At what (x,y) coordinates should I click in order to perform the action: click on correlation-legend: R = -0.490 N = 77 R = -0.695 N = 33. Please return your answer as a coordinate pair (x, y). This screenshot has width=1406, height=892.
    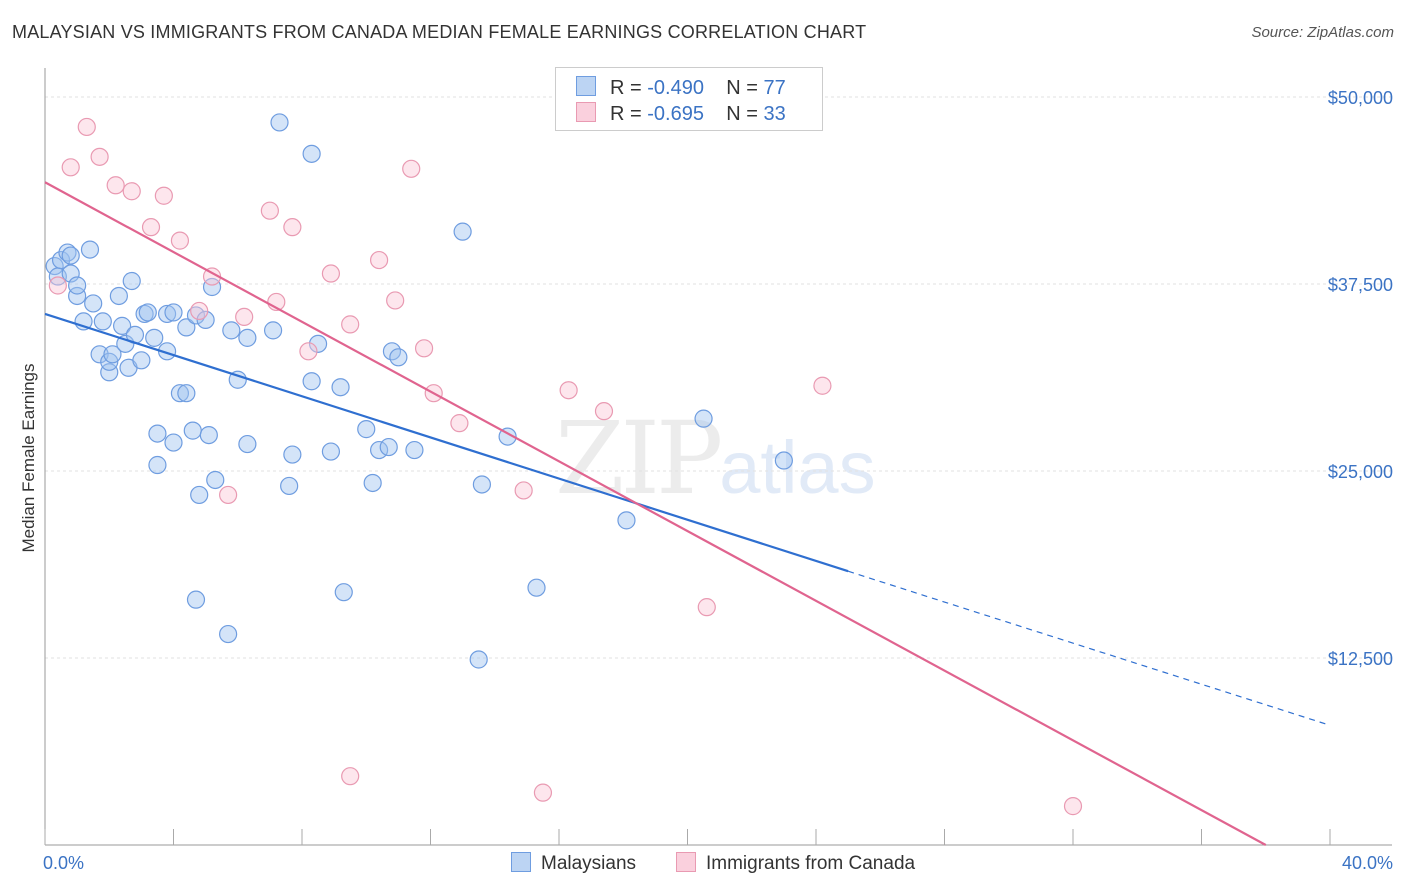
    Looking at the image, I should click on (689, 99).